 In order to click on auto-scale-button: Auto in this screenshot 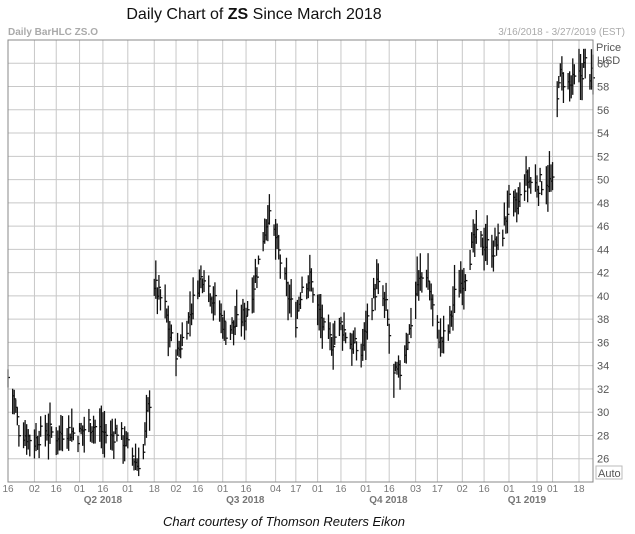, I will do `click(609, 474)`.